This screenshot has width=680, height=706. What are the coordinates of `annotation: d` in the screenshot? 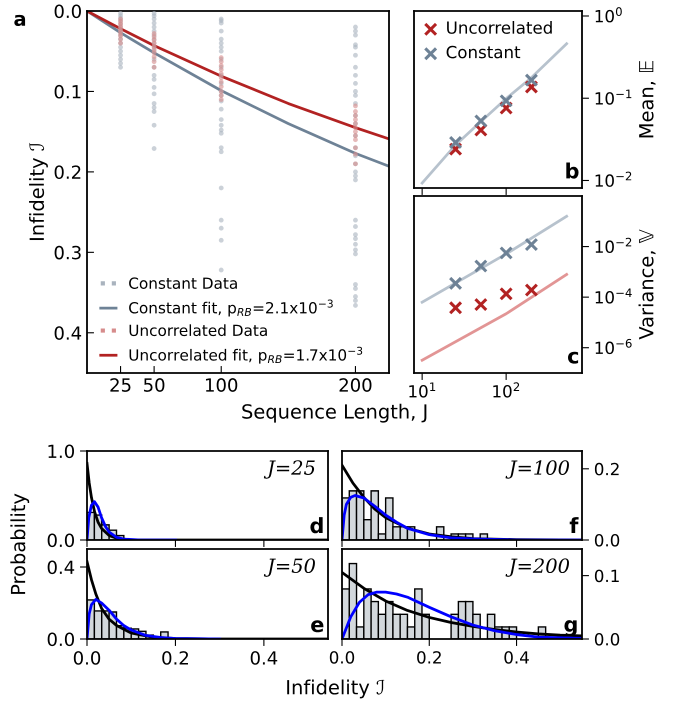 It's located at (316, 525).